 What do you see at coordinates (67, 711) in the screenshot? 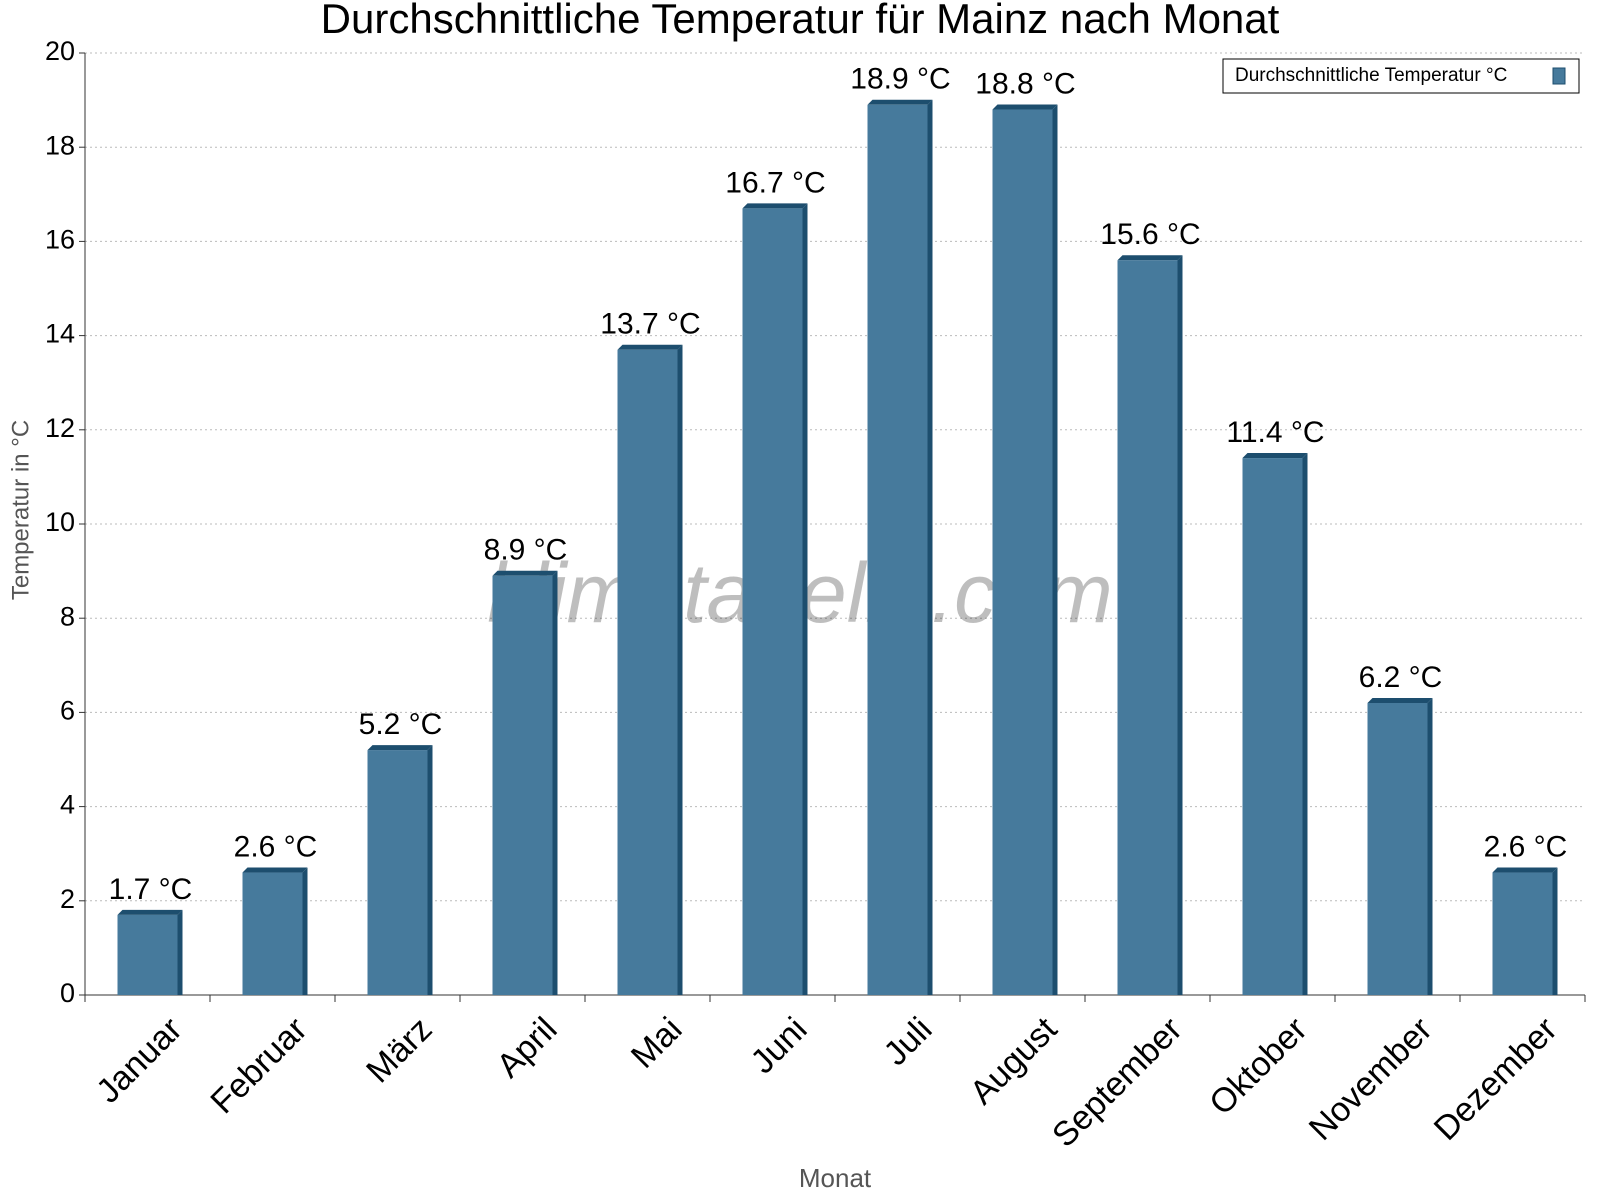
I see `y-tick-label: 6` at bounding box center [67, 711].